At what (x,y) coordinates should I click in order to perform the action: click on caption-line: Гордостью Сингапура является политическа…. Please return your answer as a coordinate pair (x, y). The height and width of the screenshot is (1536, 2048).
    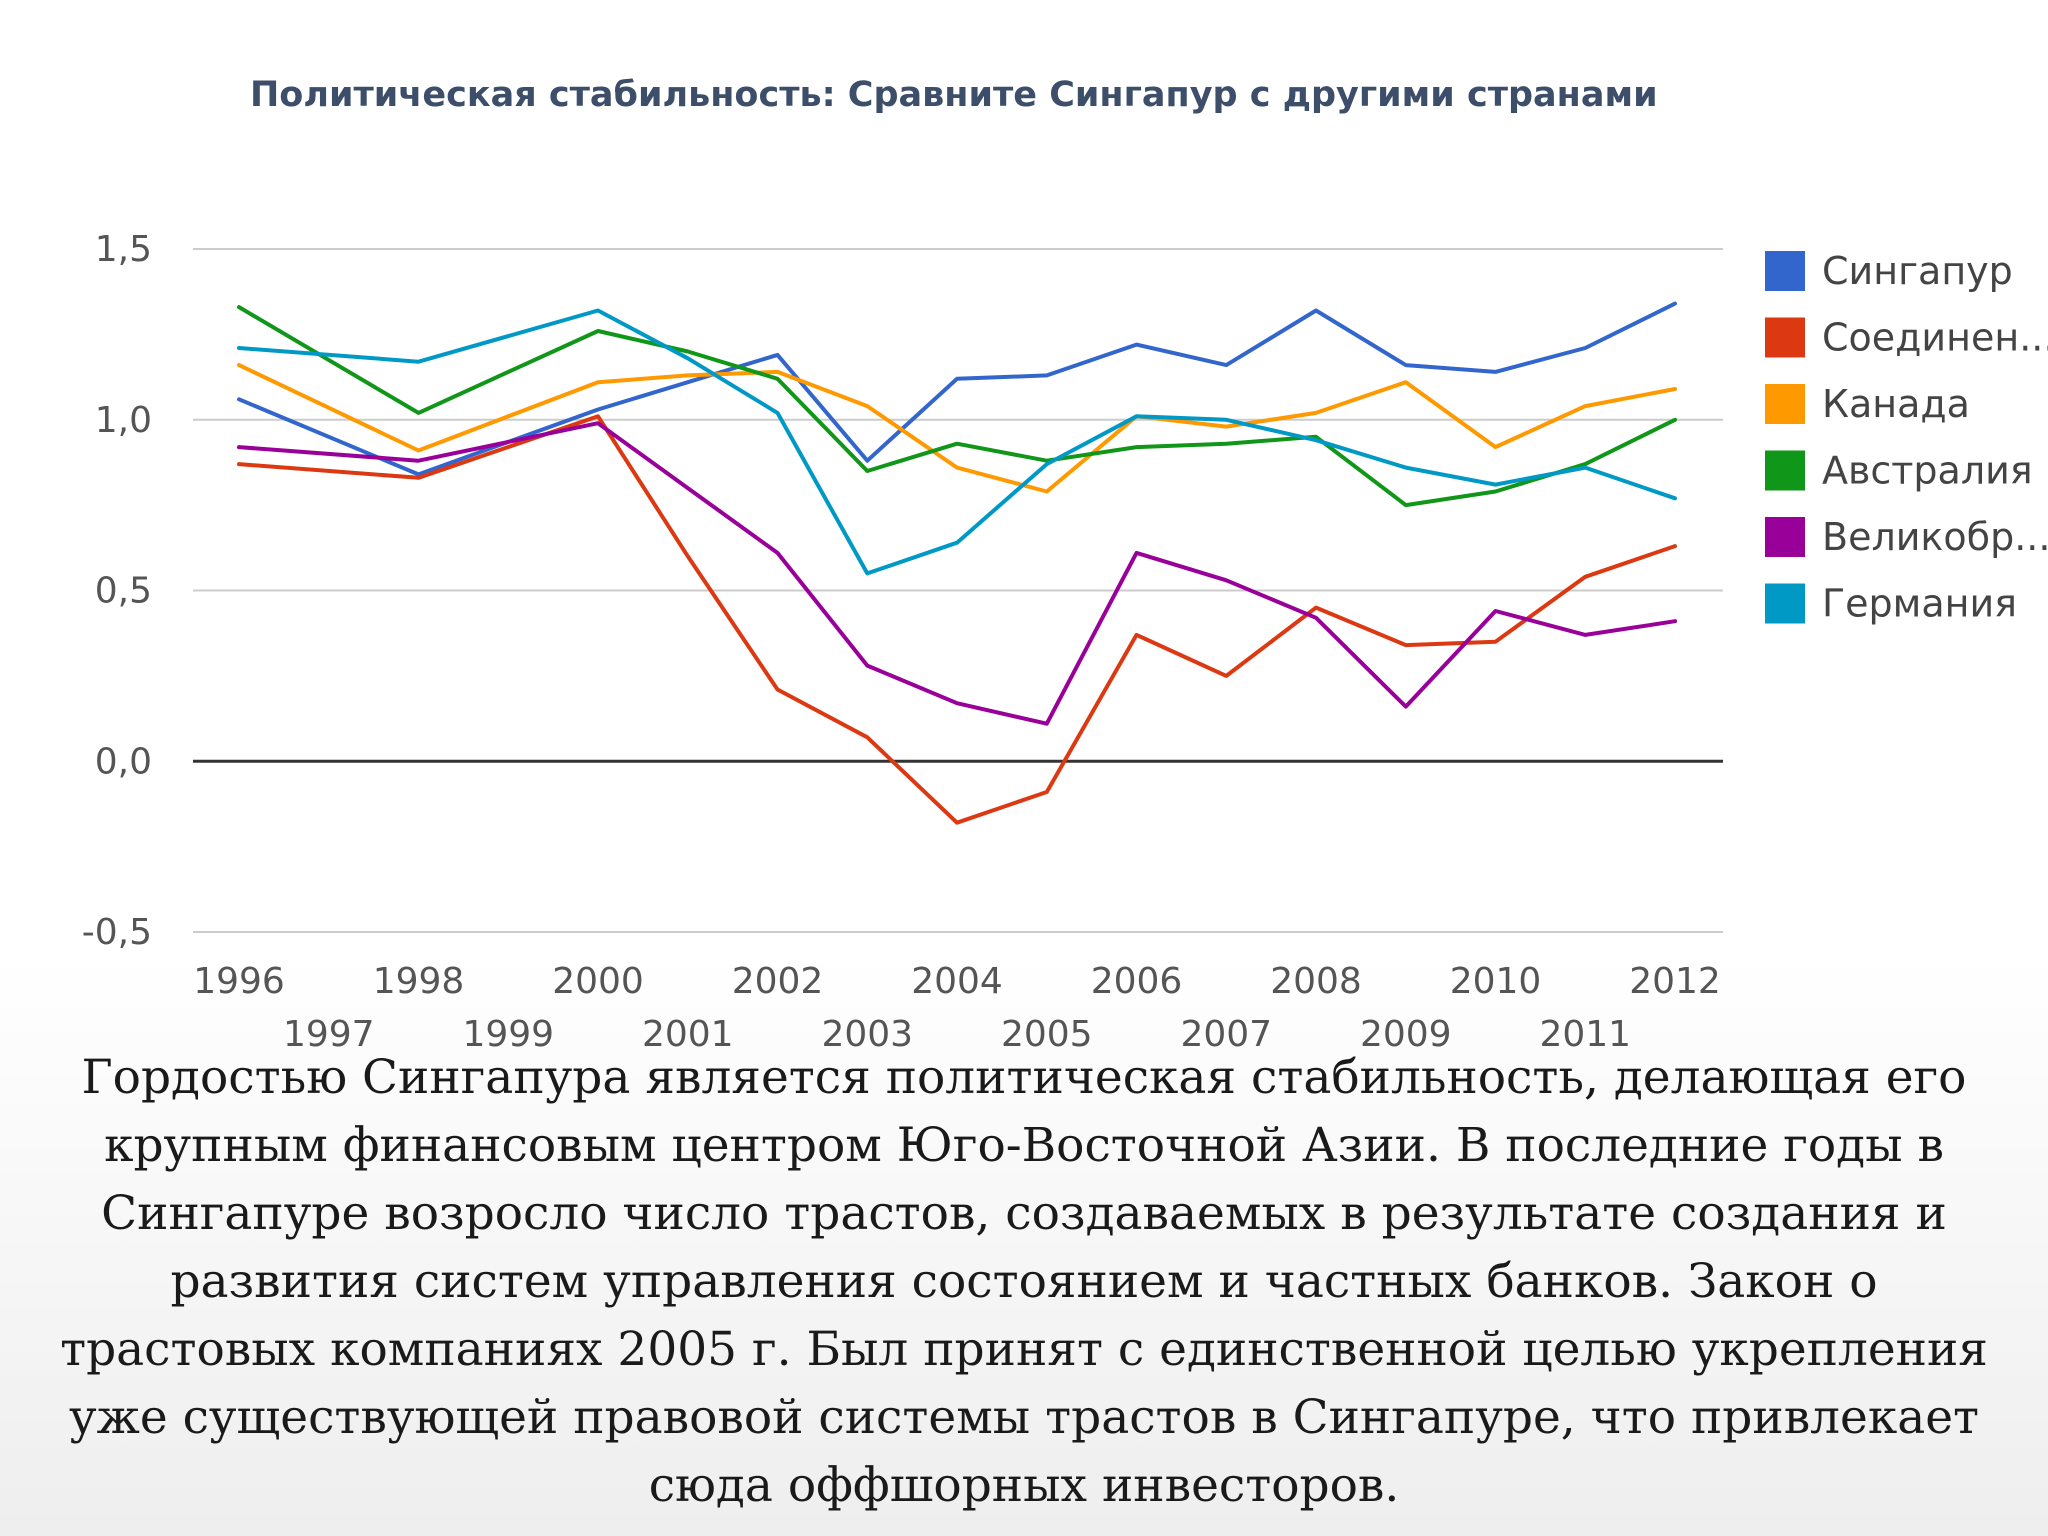
    Looking at the image, I should click on (1024, 1077).